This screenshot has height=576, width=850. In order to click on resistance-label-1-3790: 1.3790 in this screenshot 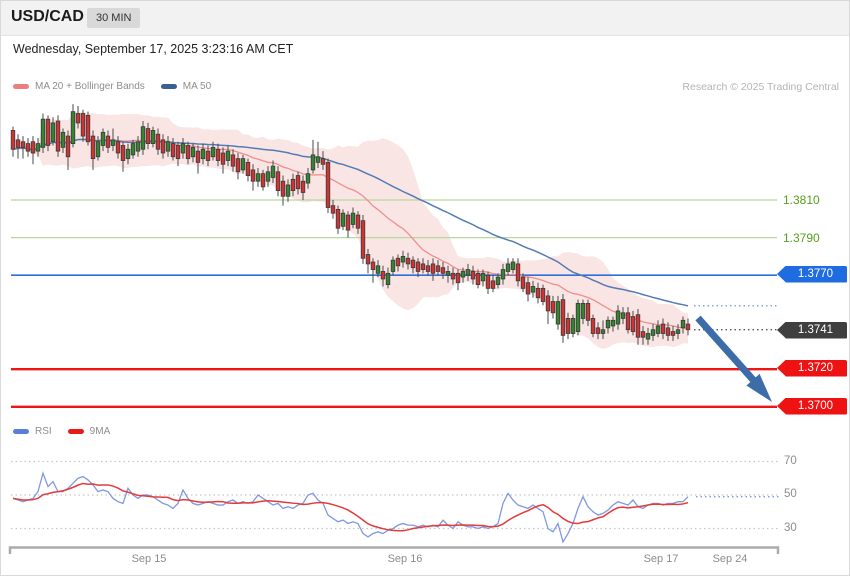, I will do `click(801, 237)`.